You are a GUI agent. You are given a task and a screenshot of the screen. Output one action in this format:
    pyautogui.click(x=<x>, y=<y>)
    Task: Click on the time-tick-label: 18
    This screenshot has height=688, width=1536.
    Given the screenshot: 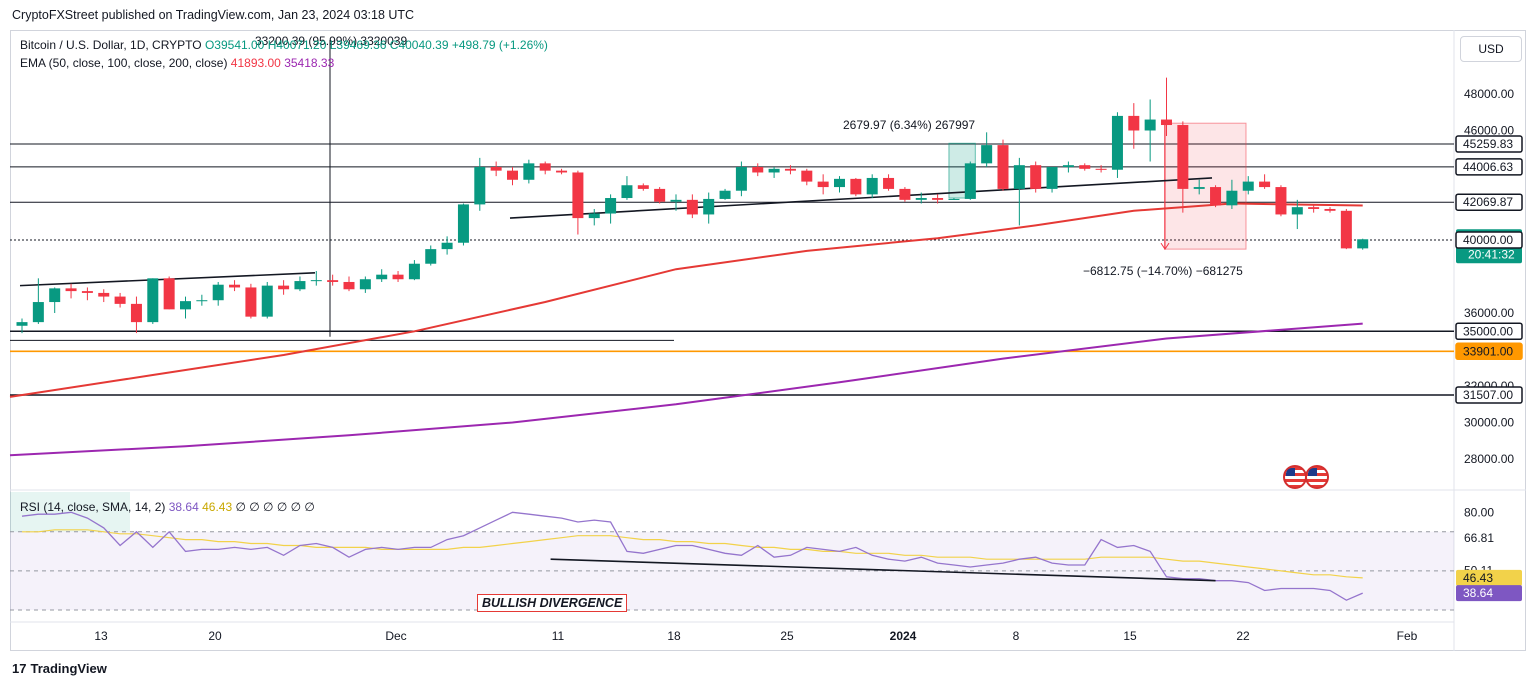 What is the action you would take?
    pyautogui.click(x=674, y=636)
    